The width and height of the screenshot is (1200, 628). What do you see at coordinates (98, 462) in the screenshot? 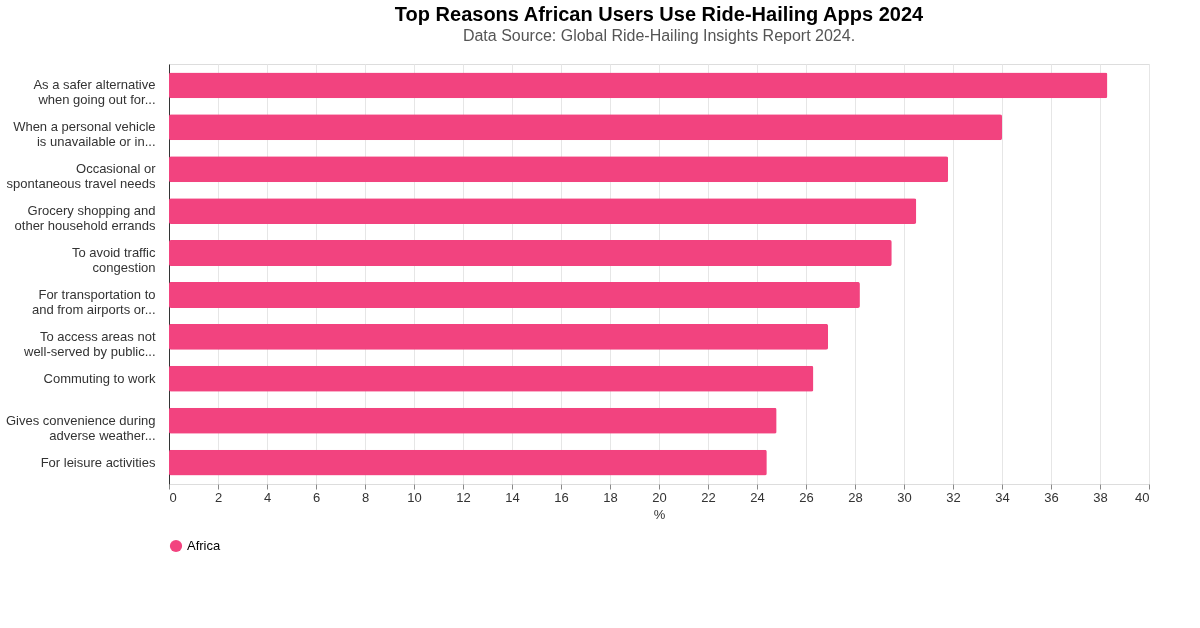
I see `y-tick-label: For leisure activities` at bounding box center [98, 462].